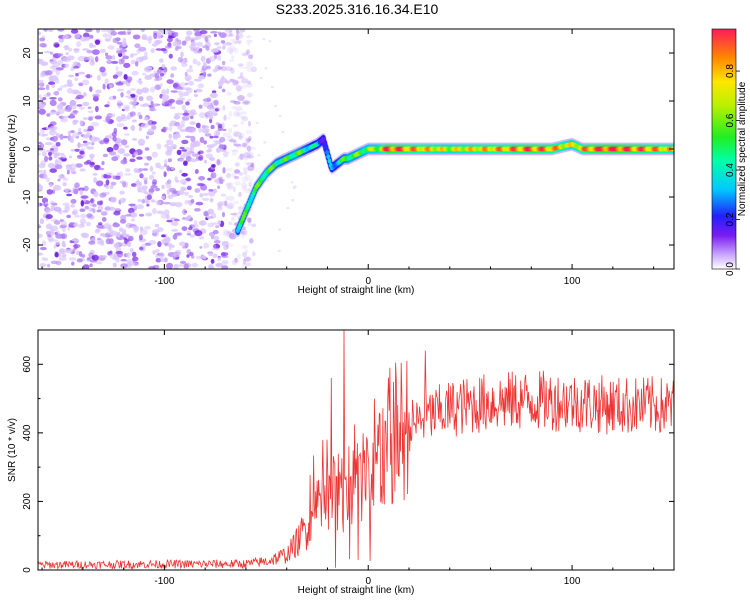 This screenshot has height=600, width=750. Describe the element at coordinates (368, 581) in the screenshot. I see `snr-xtick-label: 0` at that location.